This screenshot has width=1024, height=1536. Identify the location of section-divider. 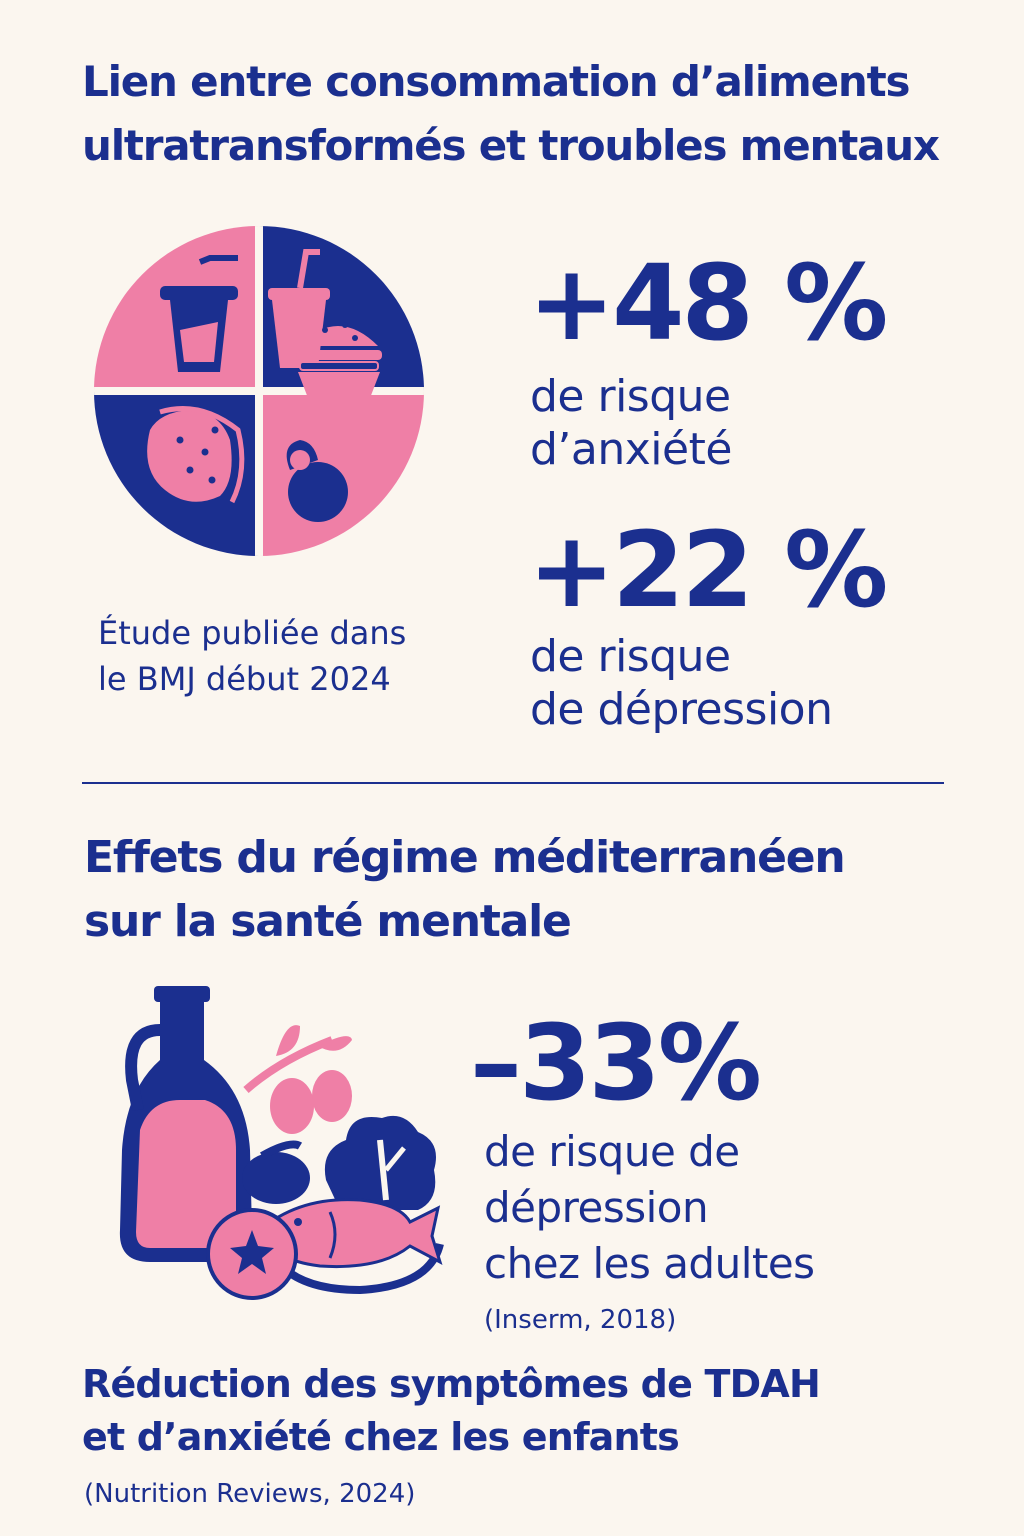
(513, 783).